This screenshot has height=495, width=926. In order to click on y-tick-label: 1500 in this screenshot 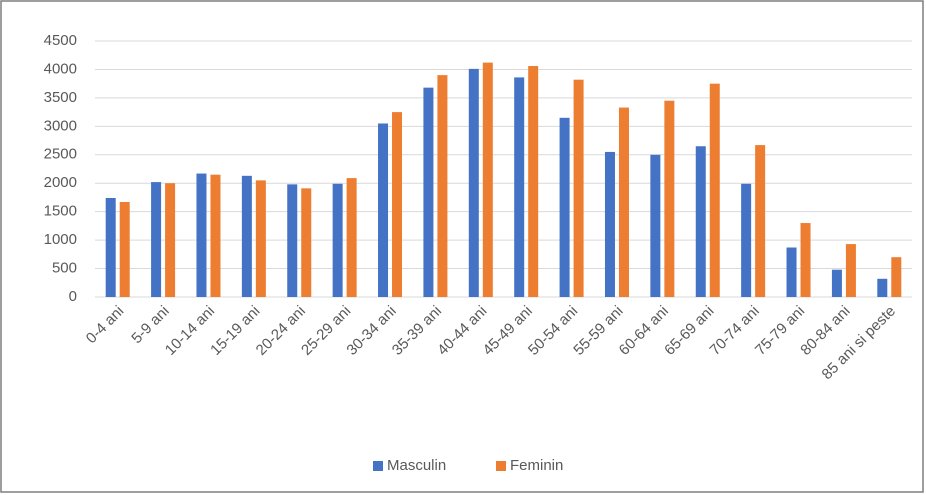, I will do `click(60, 211)`.